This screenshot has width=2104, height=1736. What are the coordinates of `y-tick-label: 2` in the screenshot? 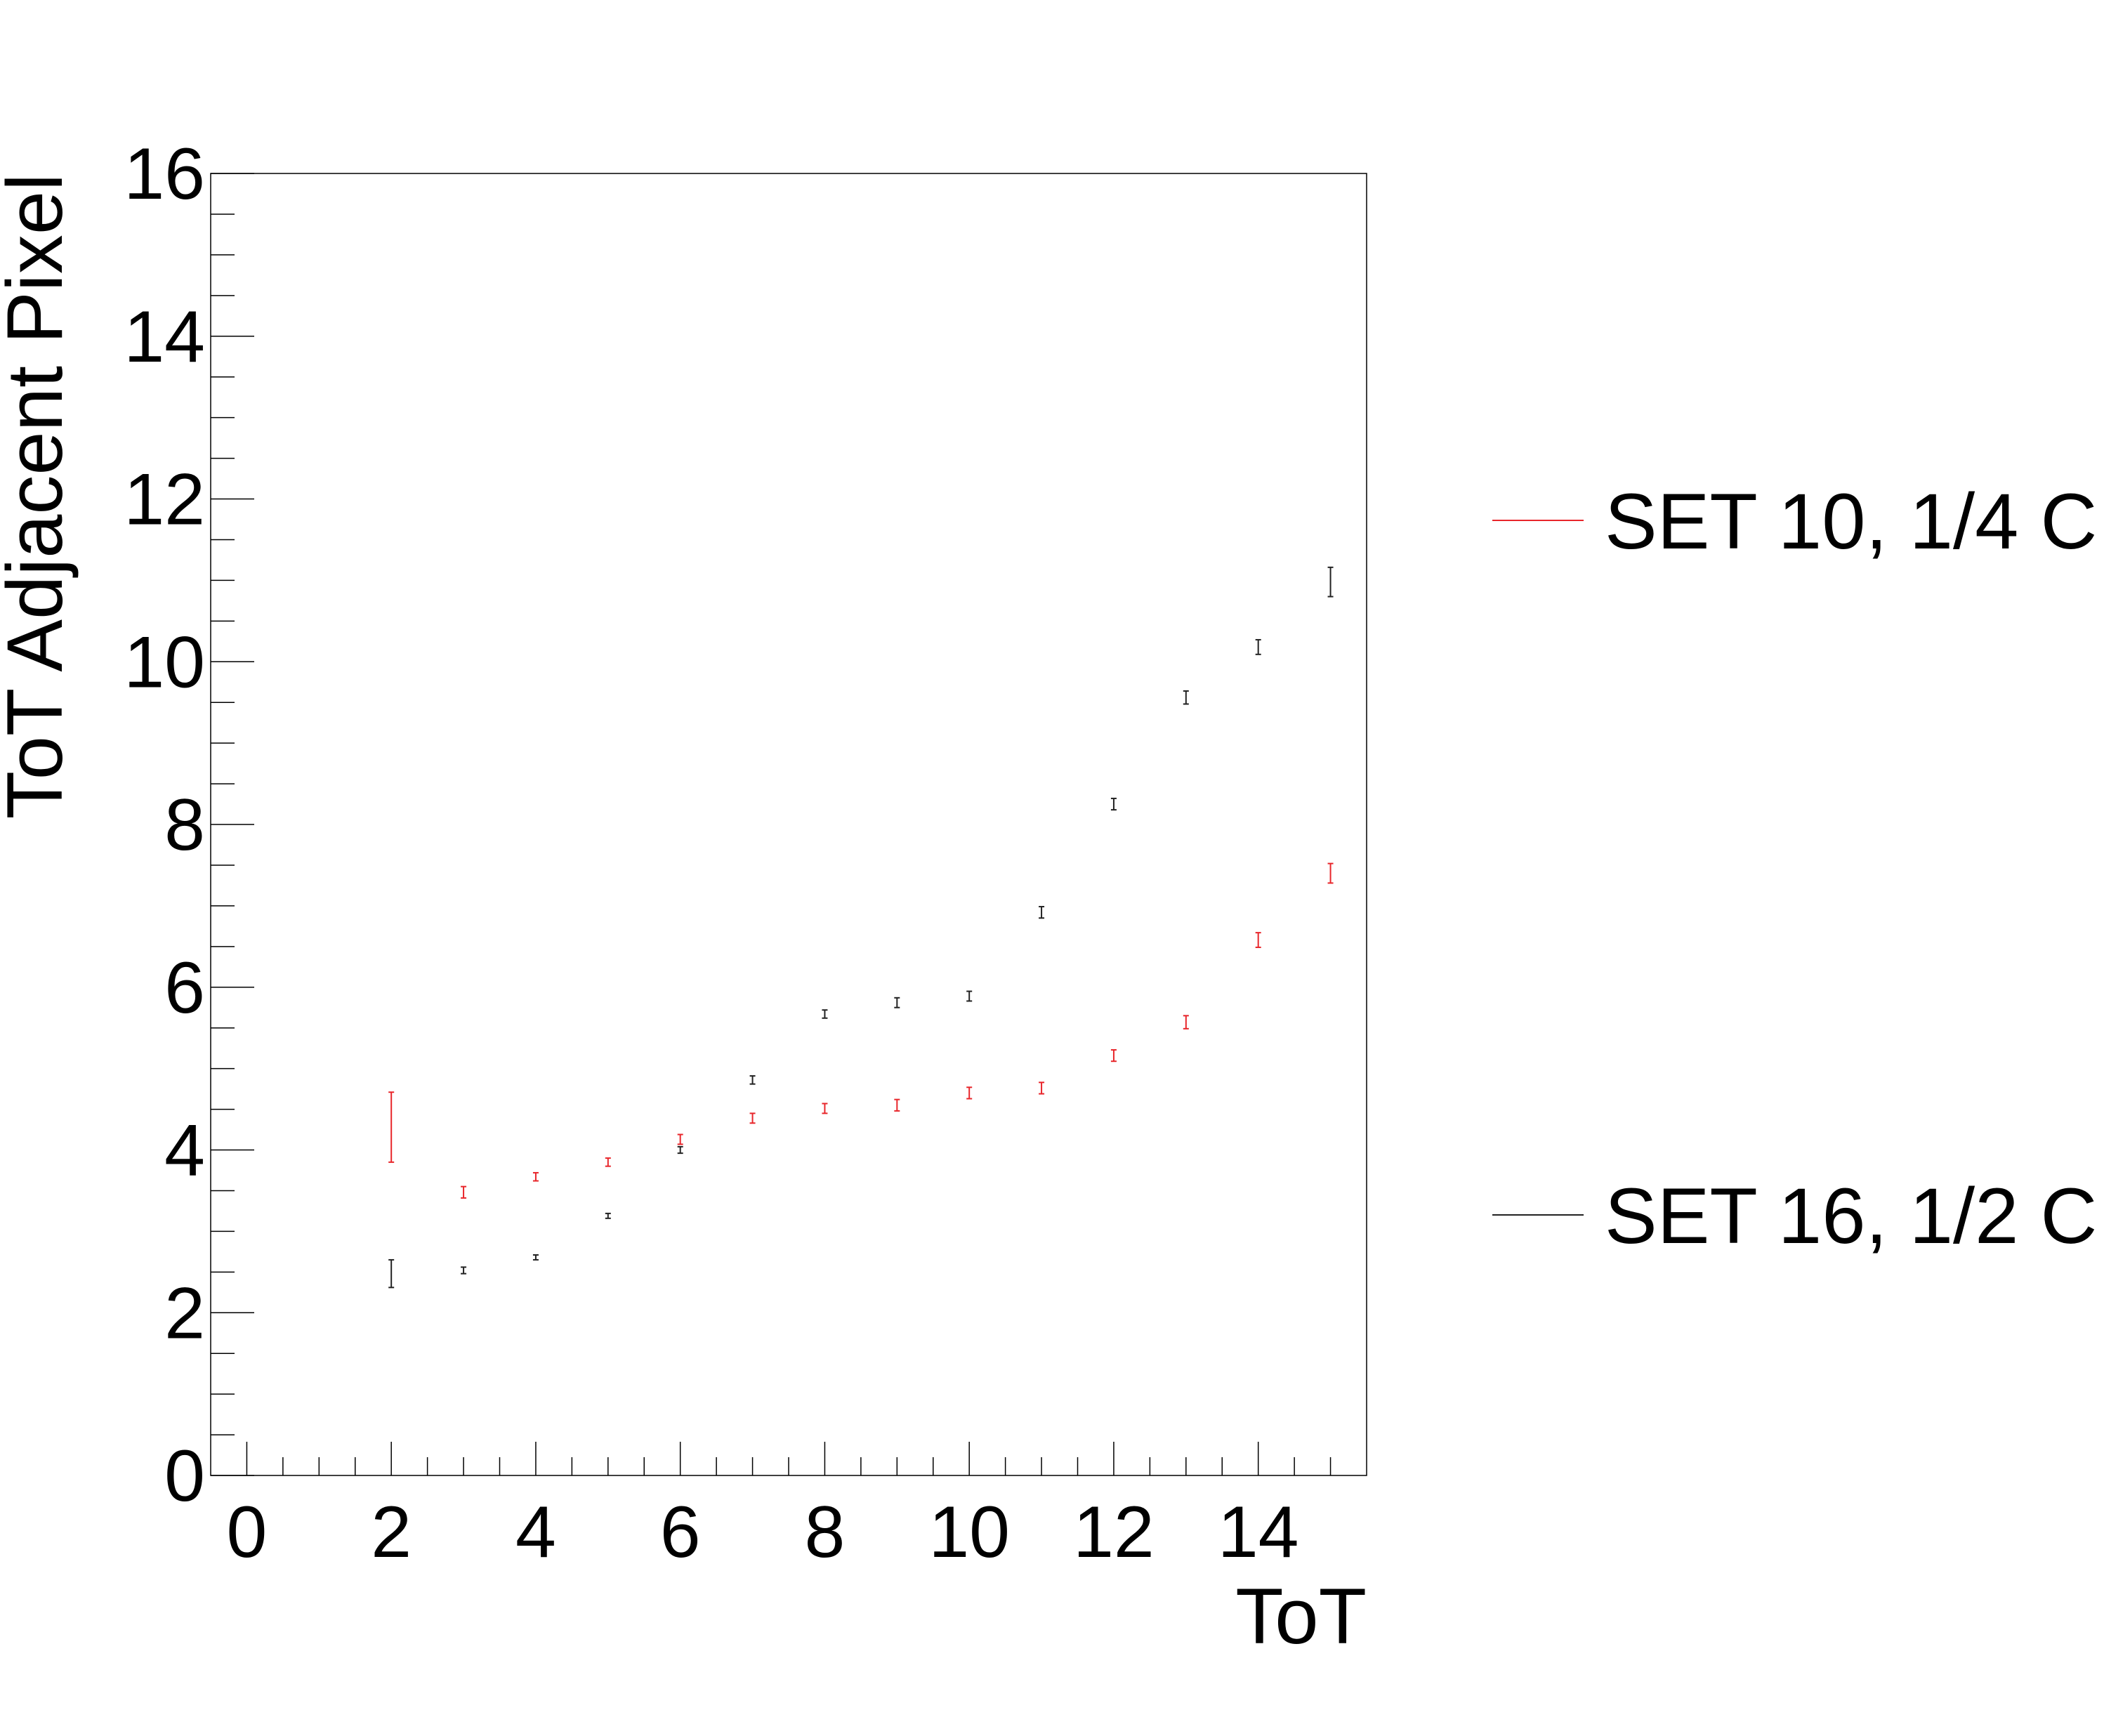 It's located at (184, 1313).